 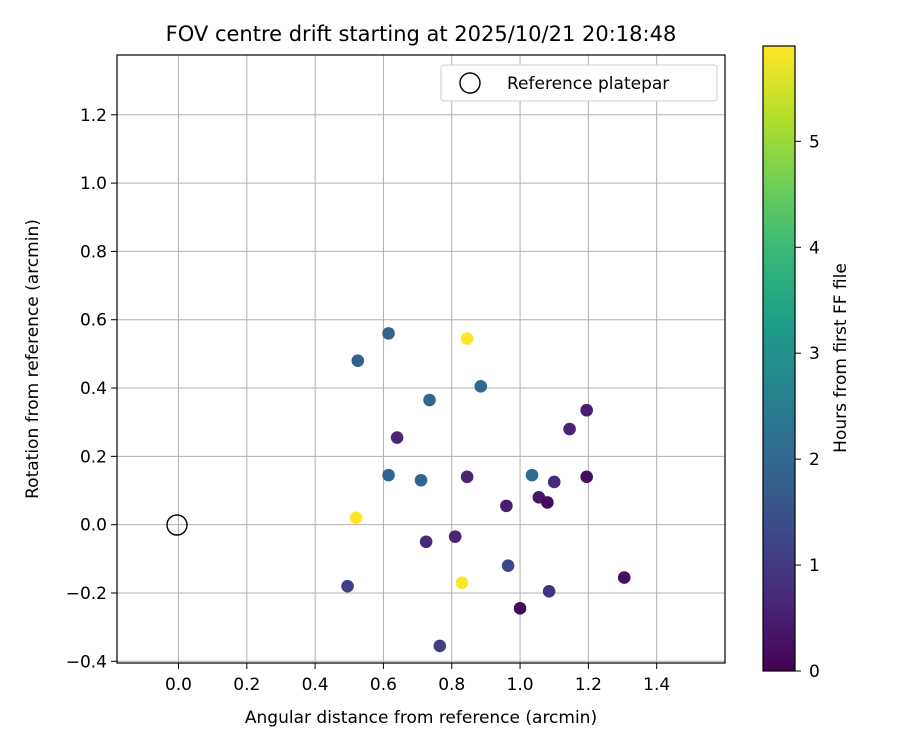 I want to click on x-tick-label: 0.8, so click(x=451, y=685).